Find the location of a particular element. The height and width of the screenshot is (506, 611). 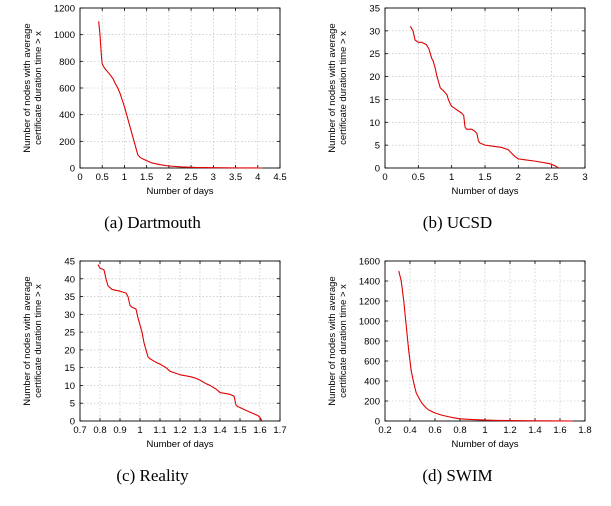

y-tick-label: 1600 is located at coordinates (369, 262).